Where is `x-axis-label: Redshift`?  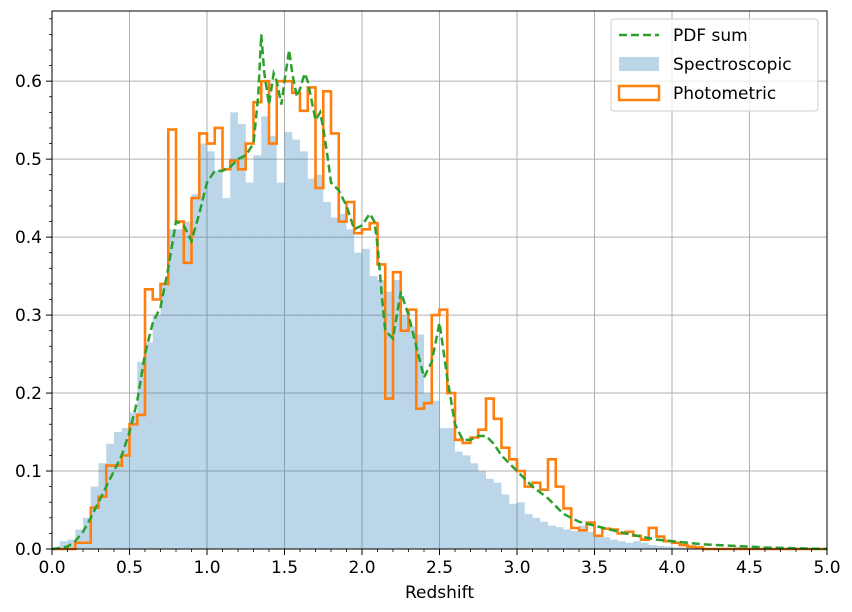
x-axis-label: Redshift is located at coordinates (439, 593).